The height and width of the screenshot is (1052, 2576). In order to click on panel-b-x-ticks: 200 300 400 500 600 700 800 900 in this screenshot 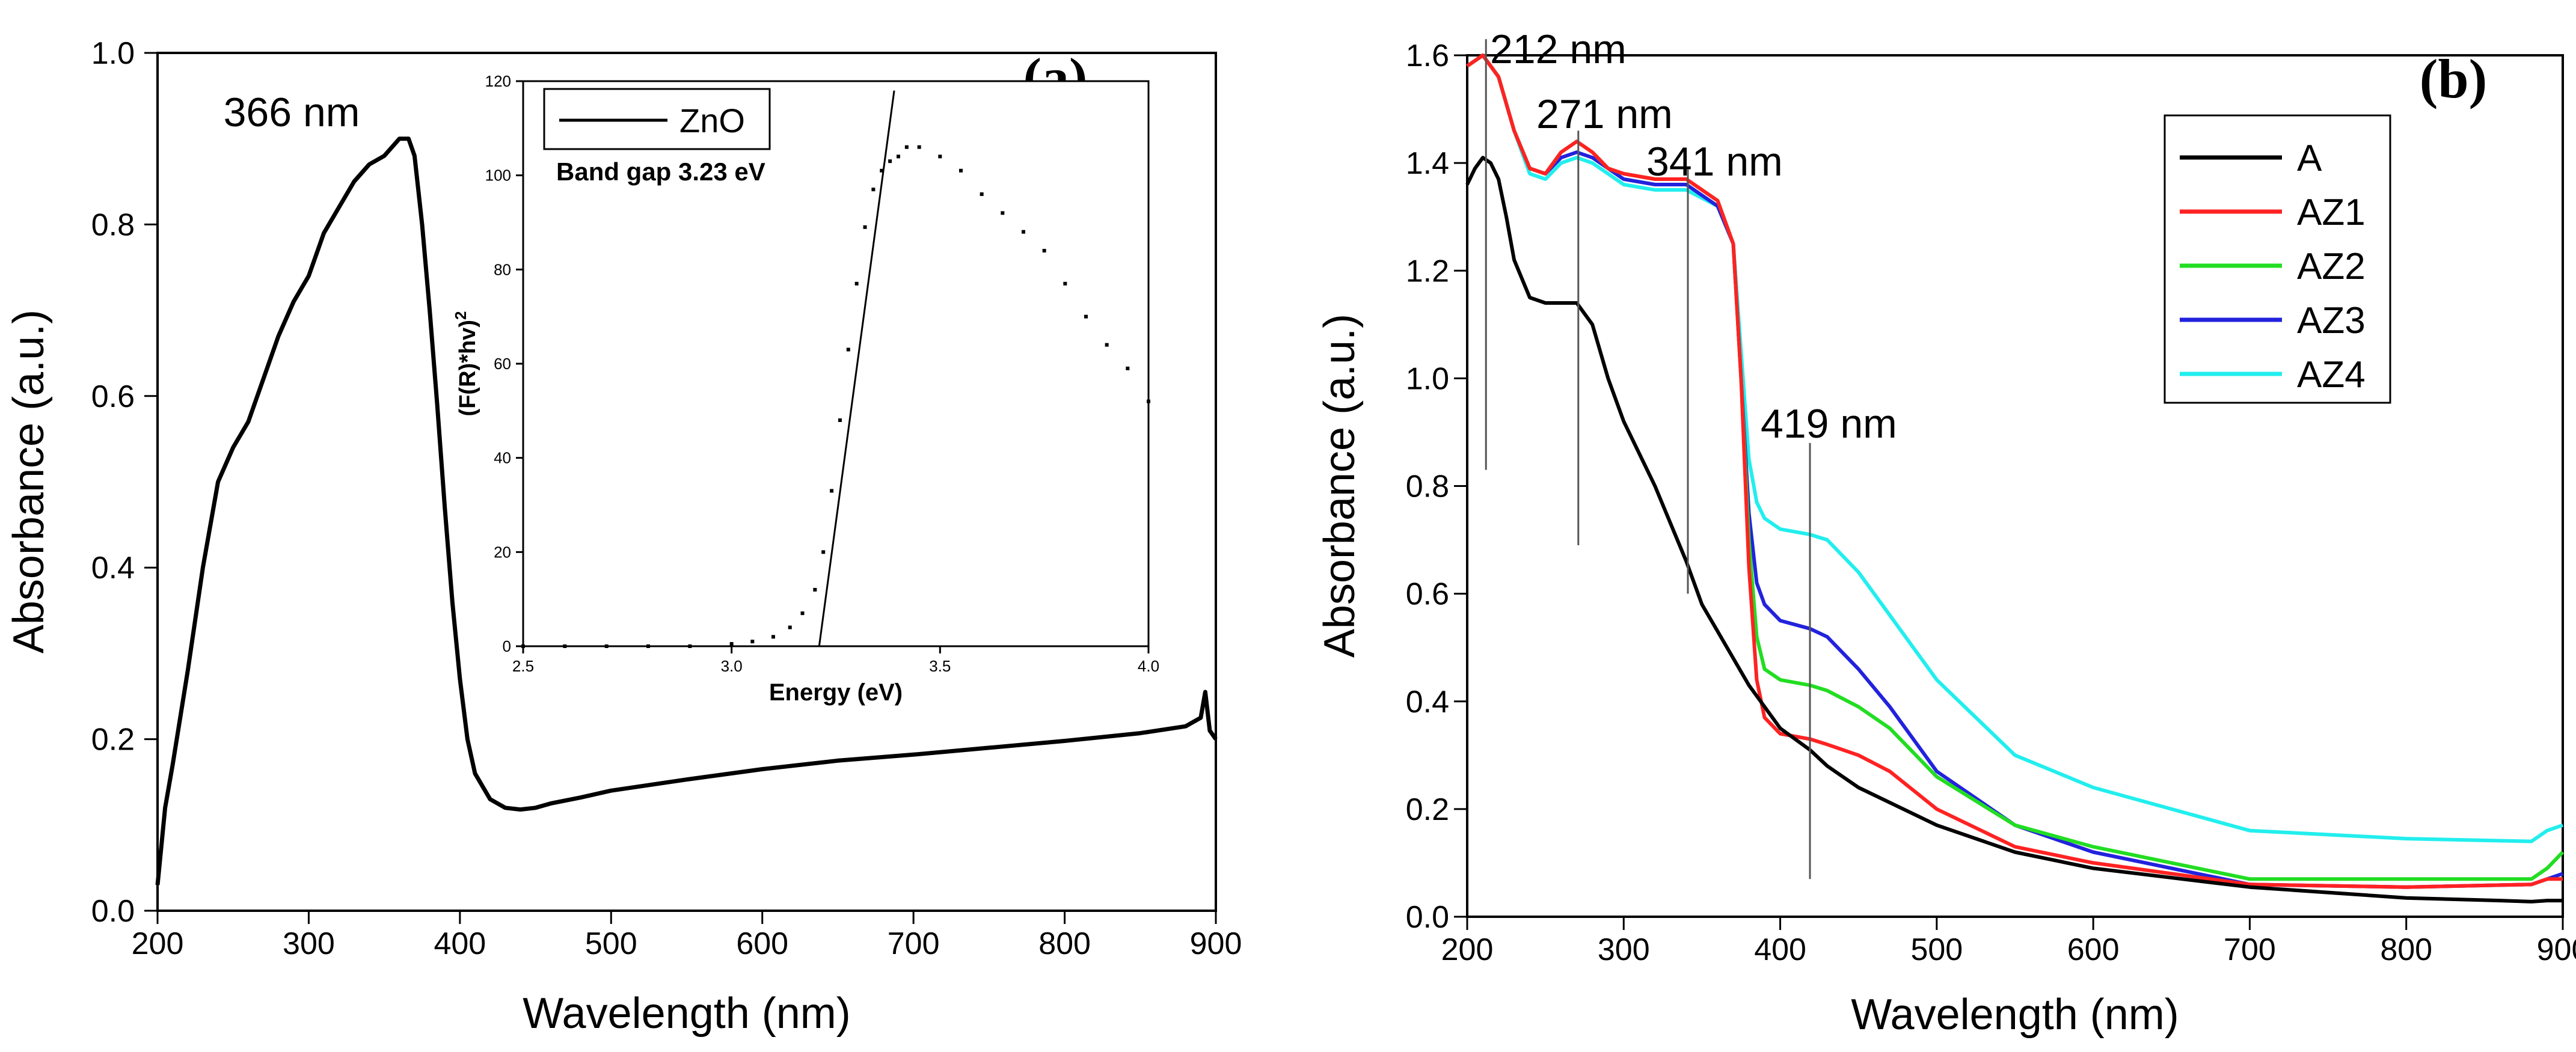, I will do `click(2008, 942)`.